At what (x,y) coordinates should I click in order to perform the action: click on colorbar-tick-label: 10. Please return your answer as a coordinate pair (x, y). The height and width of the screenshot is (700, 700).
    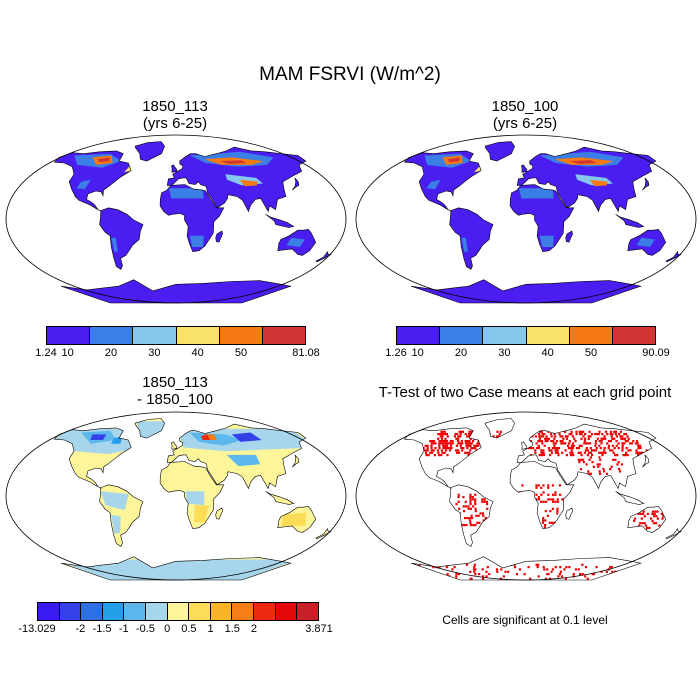
    Looking at the image, I should click on (67, 353).